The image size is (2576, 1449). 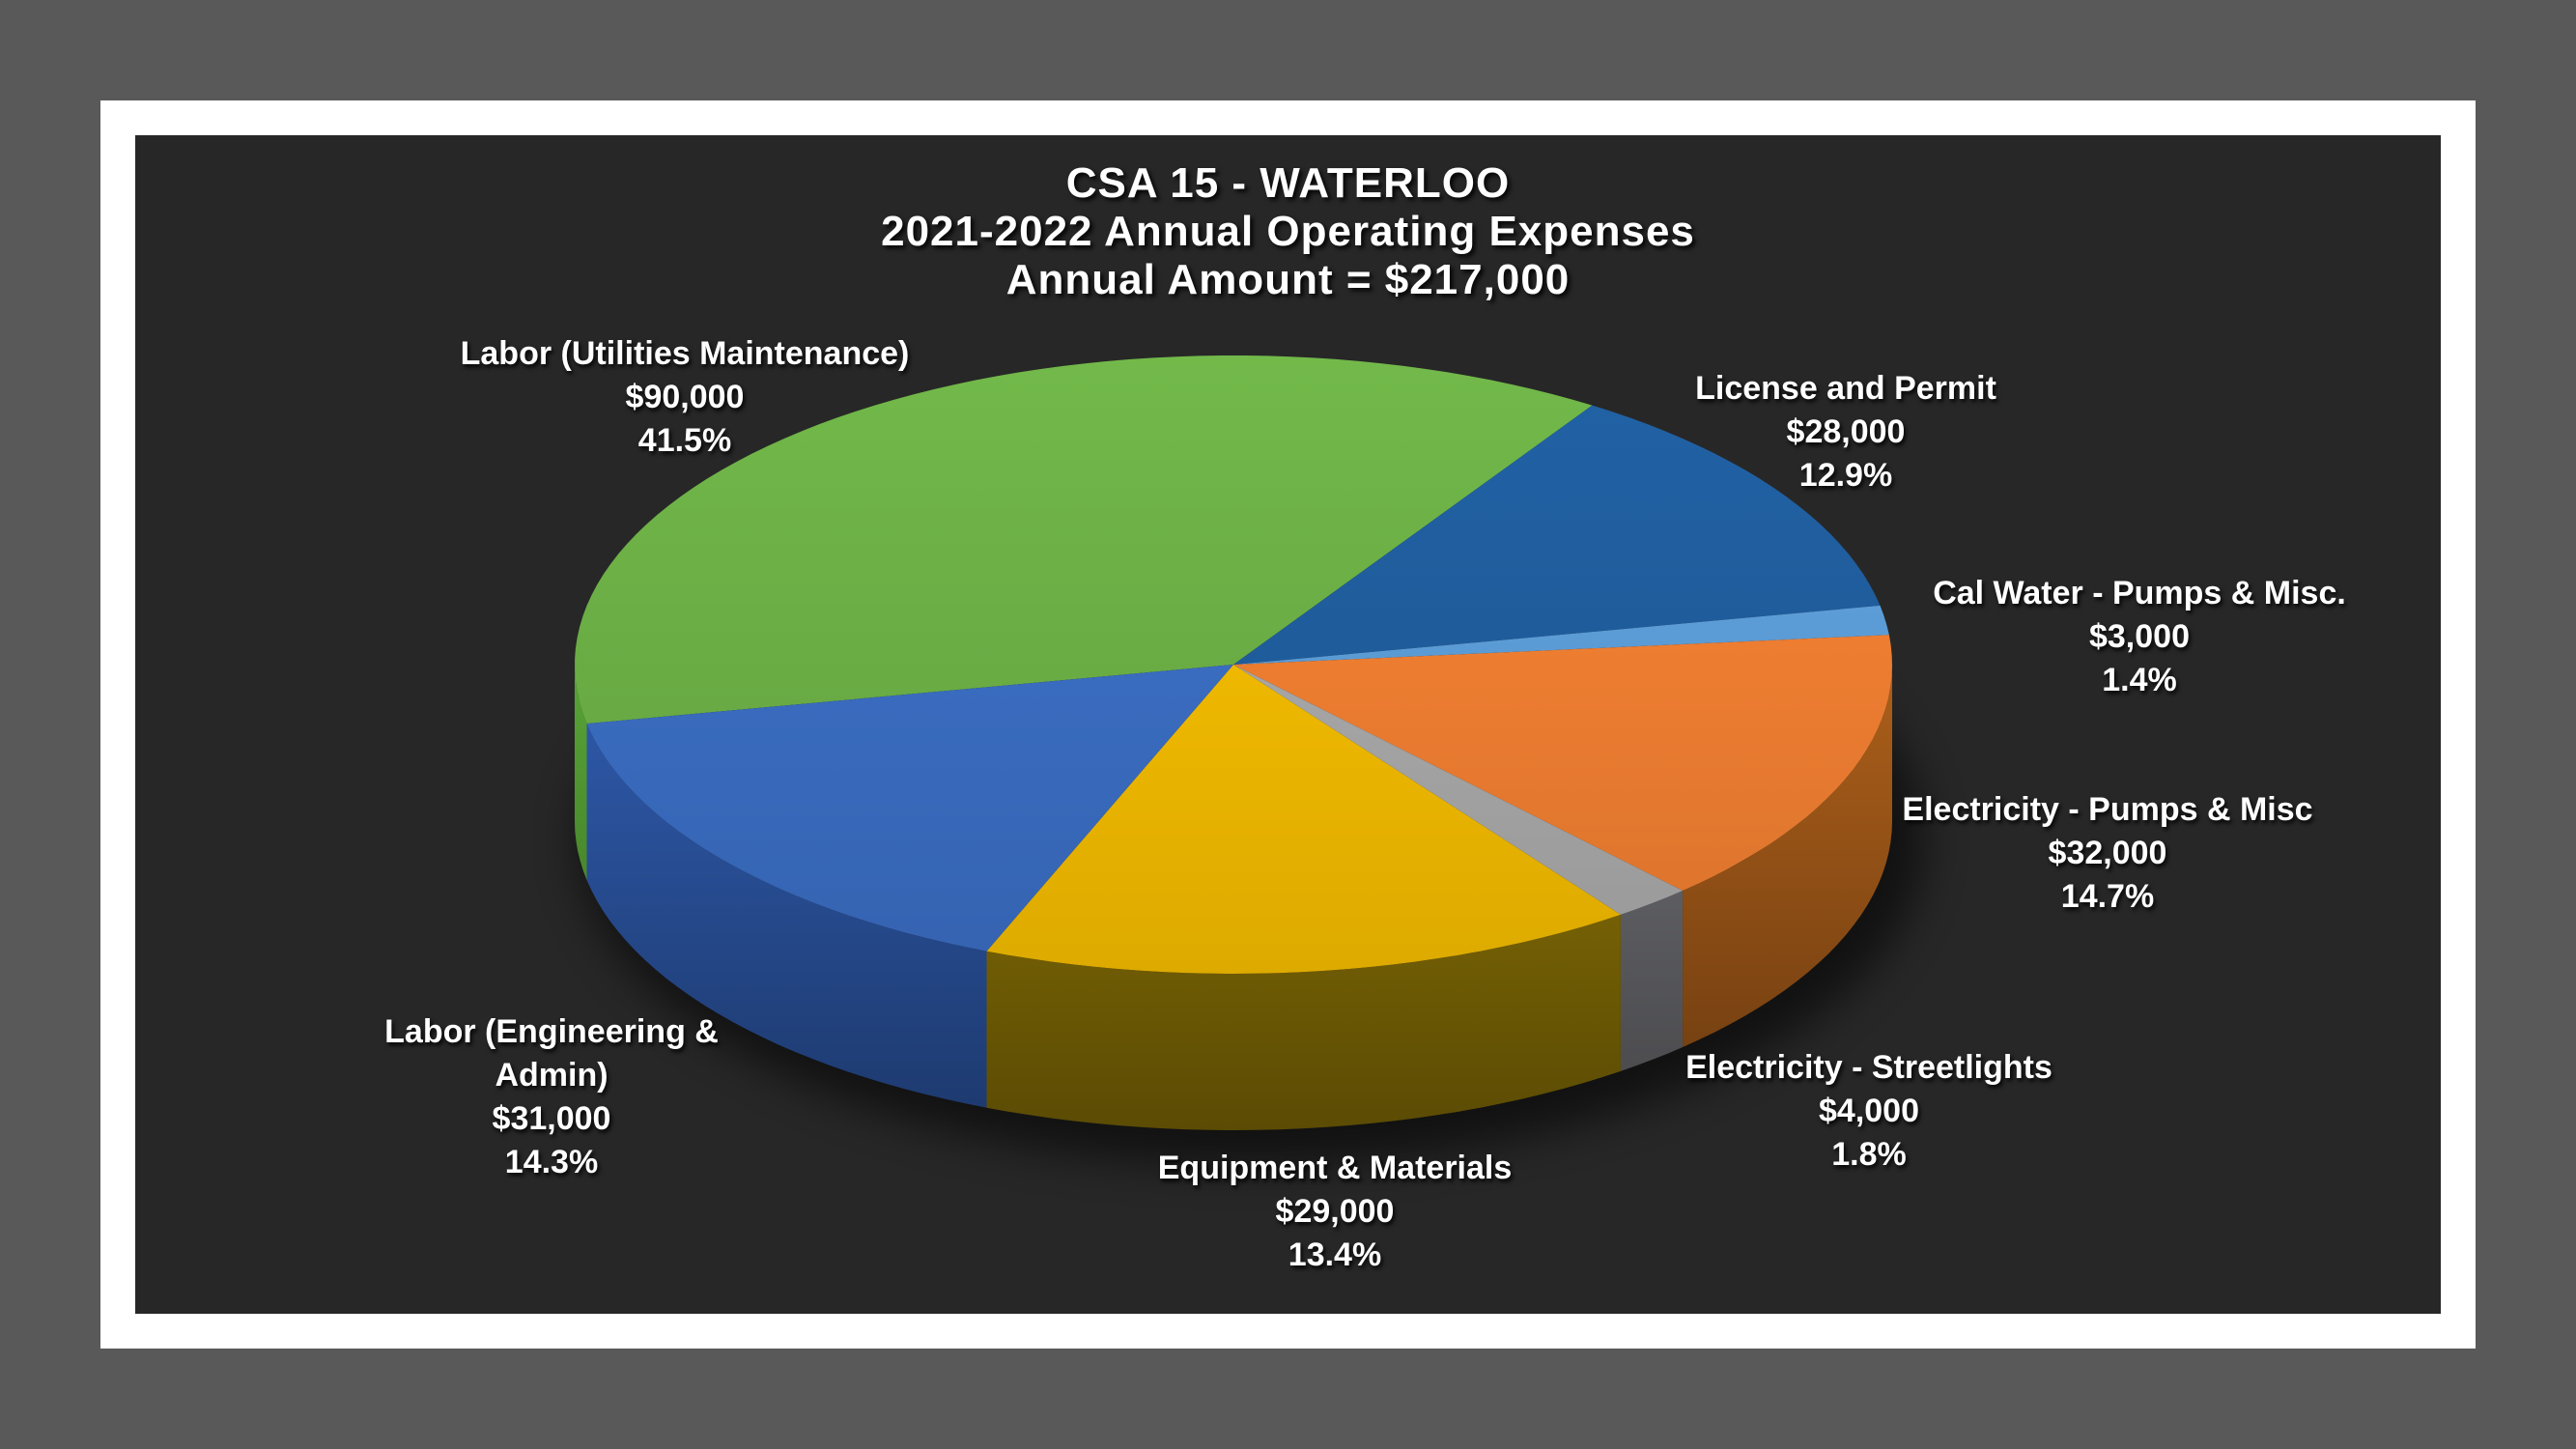 I want to click on pie-slice-electricity-streetlights, so click(x=1458, y=790).